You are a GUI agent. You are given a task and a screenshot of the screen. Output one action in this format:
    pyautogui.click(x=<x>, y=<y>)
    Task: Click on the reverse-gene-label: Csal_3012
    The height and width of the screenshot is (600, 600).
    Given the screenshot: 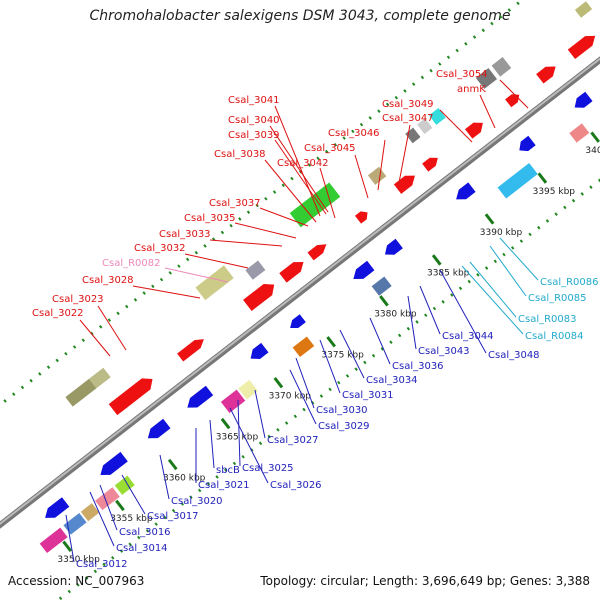 What is the action you would take?
    pyautogui.click(x=102, y=564)
    